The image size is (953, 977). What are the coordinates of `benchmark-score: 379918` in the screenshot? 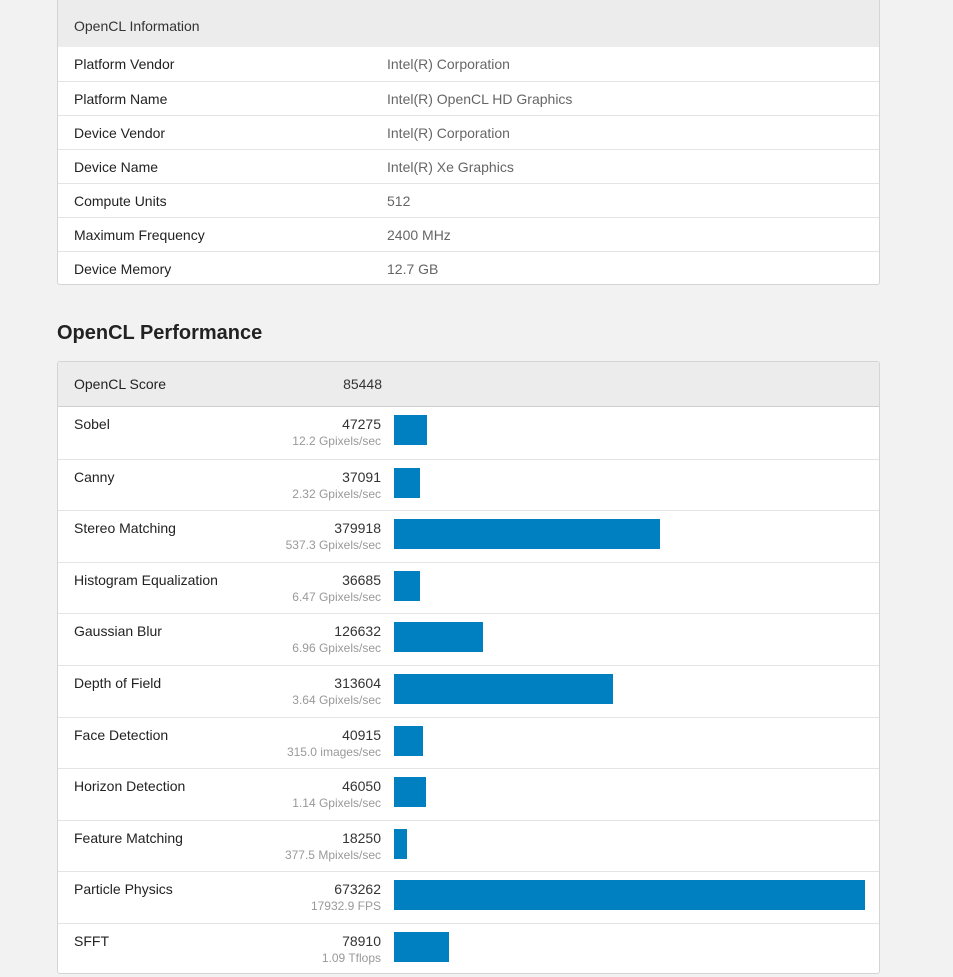 It's located at (357, 528).